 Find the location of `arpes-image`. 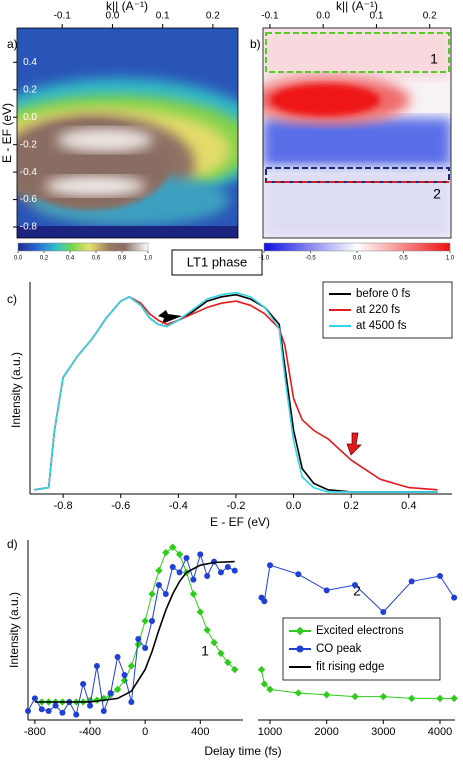

arpes-image is located at coordinates (127, 133).